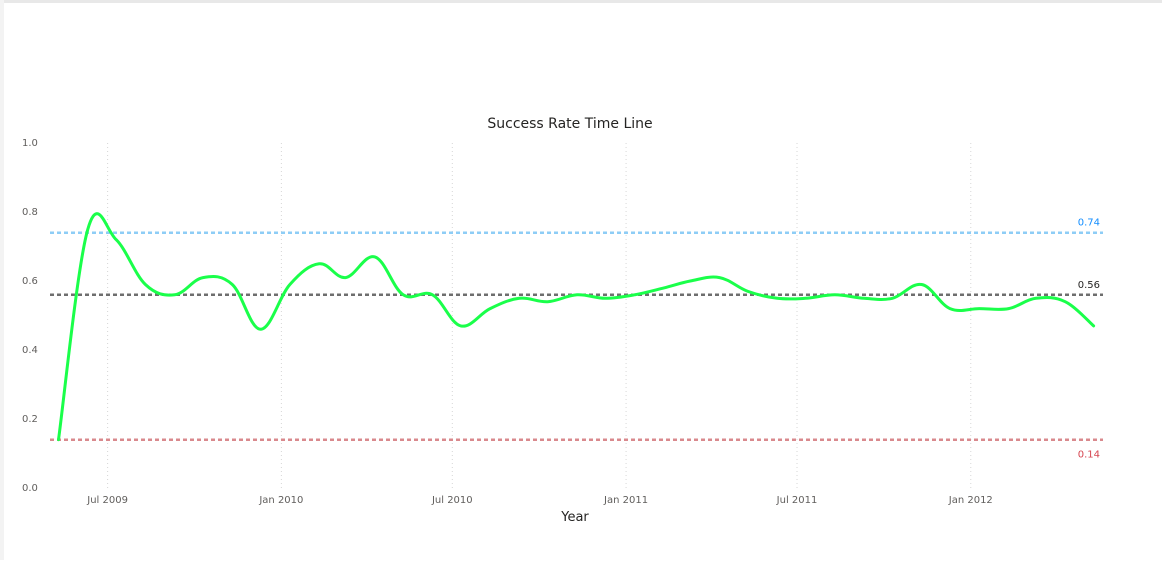  I want to click on y-tick-label: 0.4, so click(30, 350).